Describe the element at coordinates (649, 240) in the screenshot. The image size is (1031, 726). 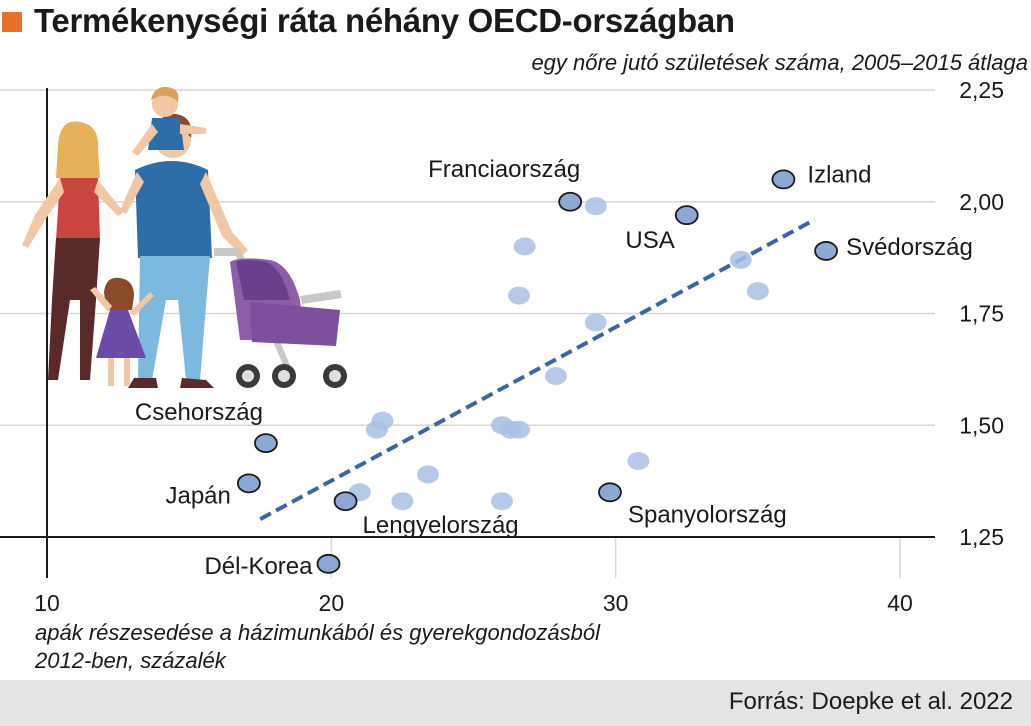
I see `point-label: USA` at that location.